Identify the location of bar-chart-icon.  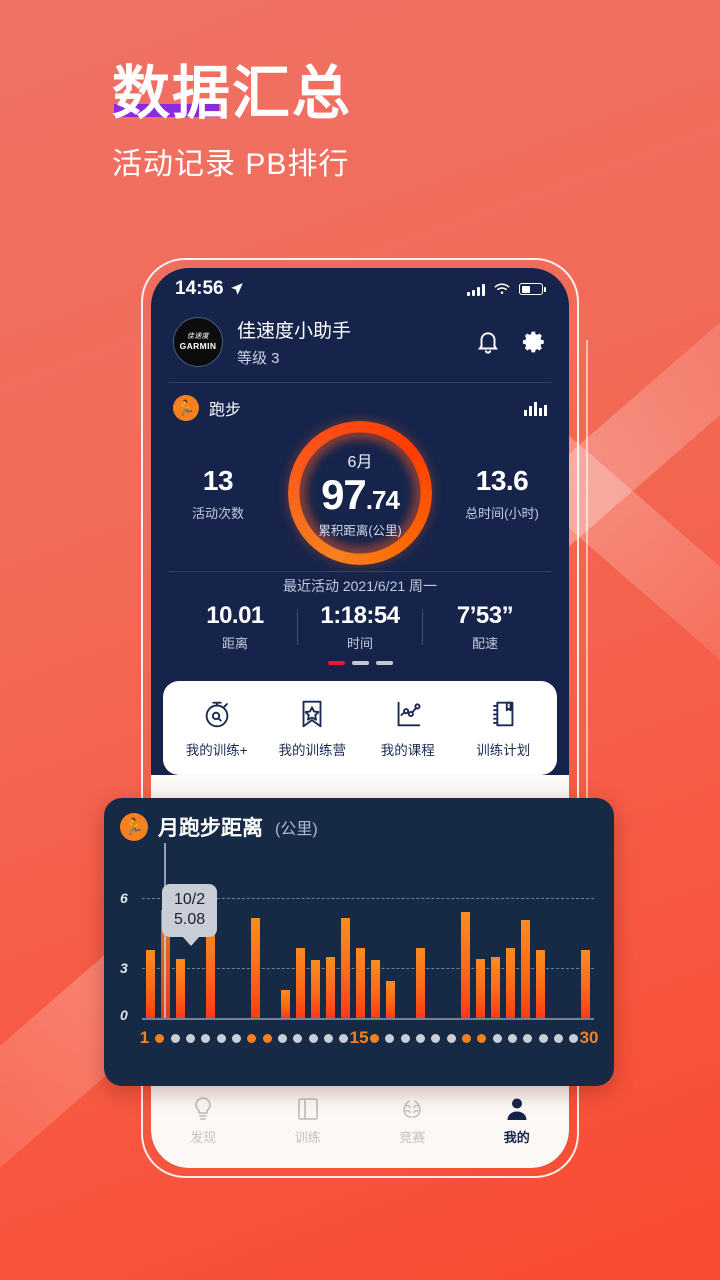
(535, 408).